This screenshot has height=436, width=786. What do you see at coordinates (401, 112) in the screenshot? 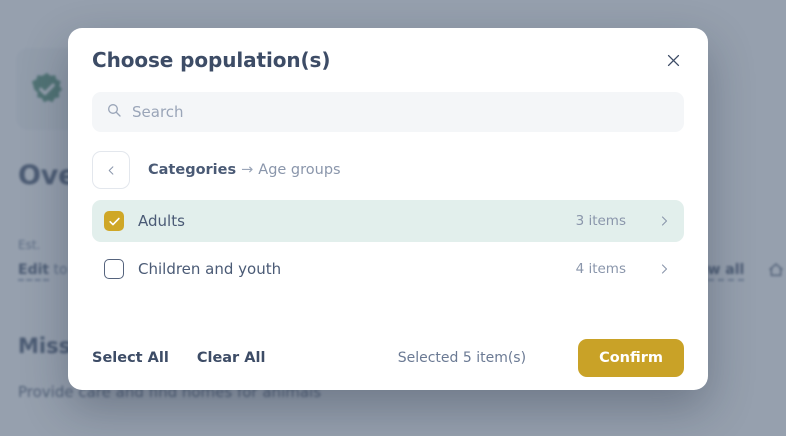
I see `search-input` at bounding box center [401, 112].